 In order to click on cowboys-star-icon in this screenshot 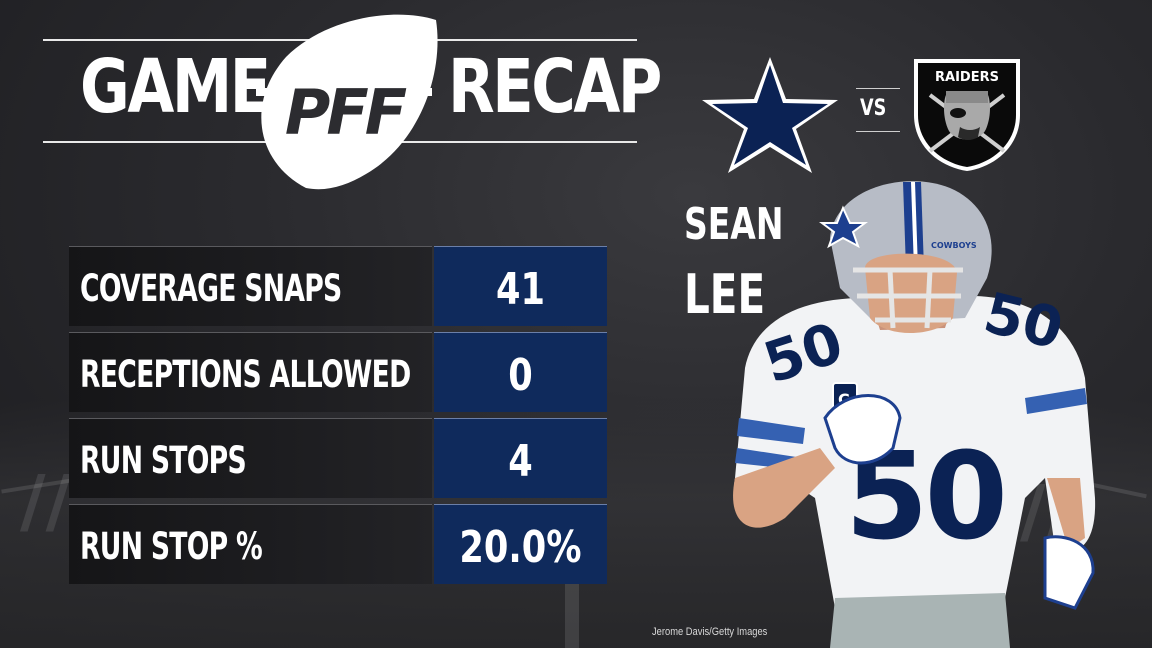, I will do `click(770, 115)`.